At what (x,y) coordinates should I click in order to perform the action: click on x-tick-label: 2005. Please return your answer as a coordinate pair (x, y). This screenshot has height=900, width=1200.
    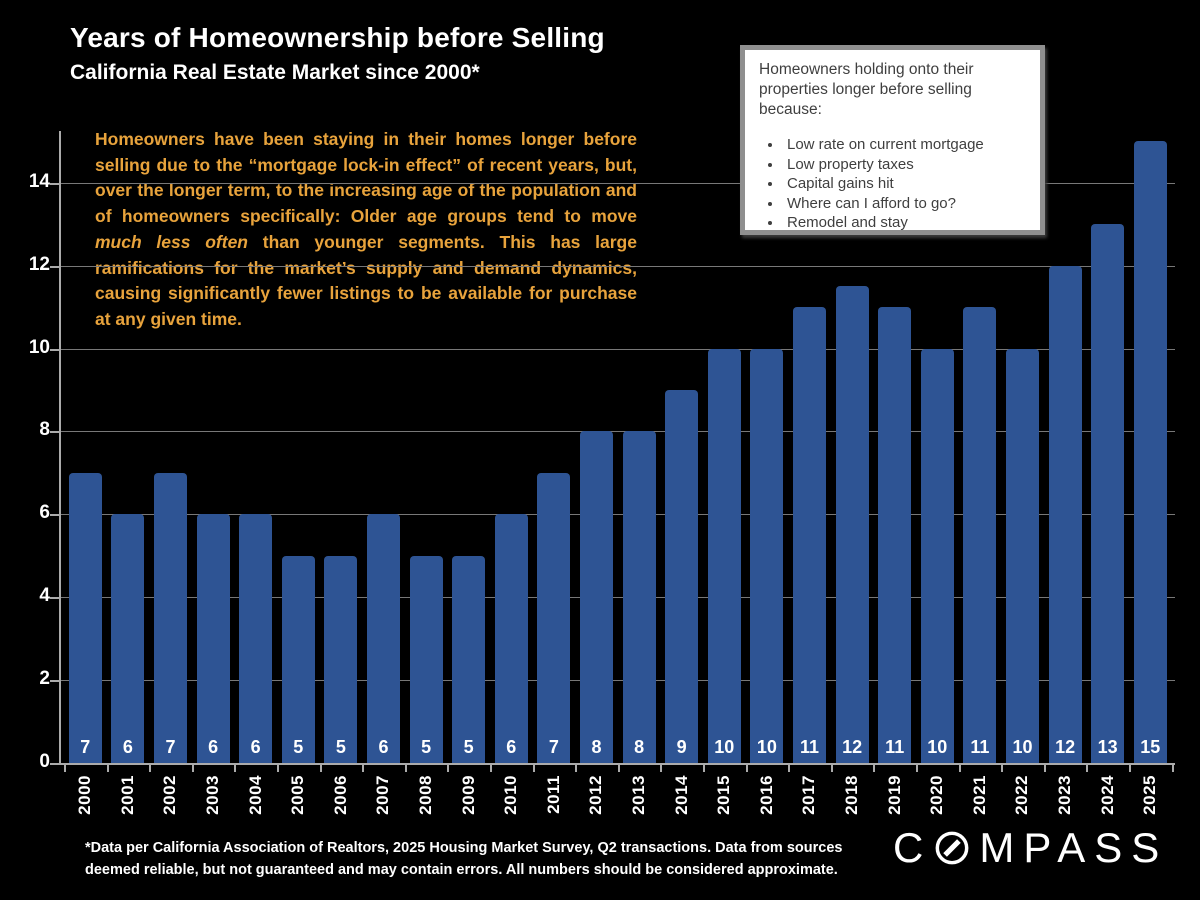
    Looking at the image, I should click on (298, 807).